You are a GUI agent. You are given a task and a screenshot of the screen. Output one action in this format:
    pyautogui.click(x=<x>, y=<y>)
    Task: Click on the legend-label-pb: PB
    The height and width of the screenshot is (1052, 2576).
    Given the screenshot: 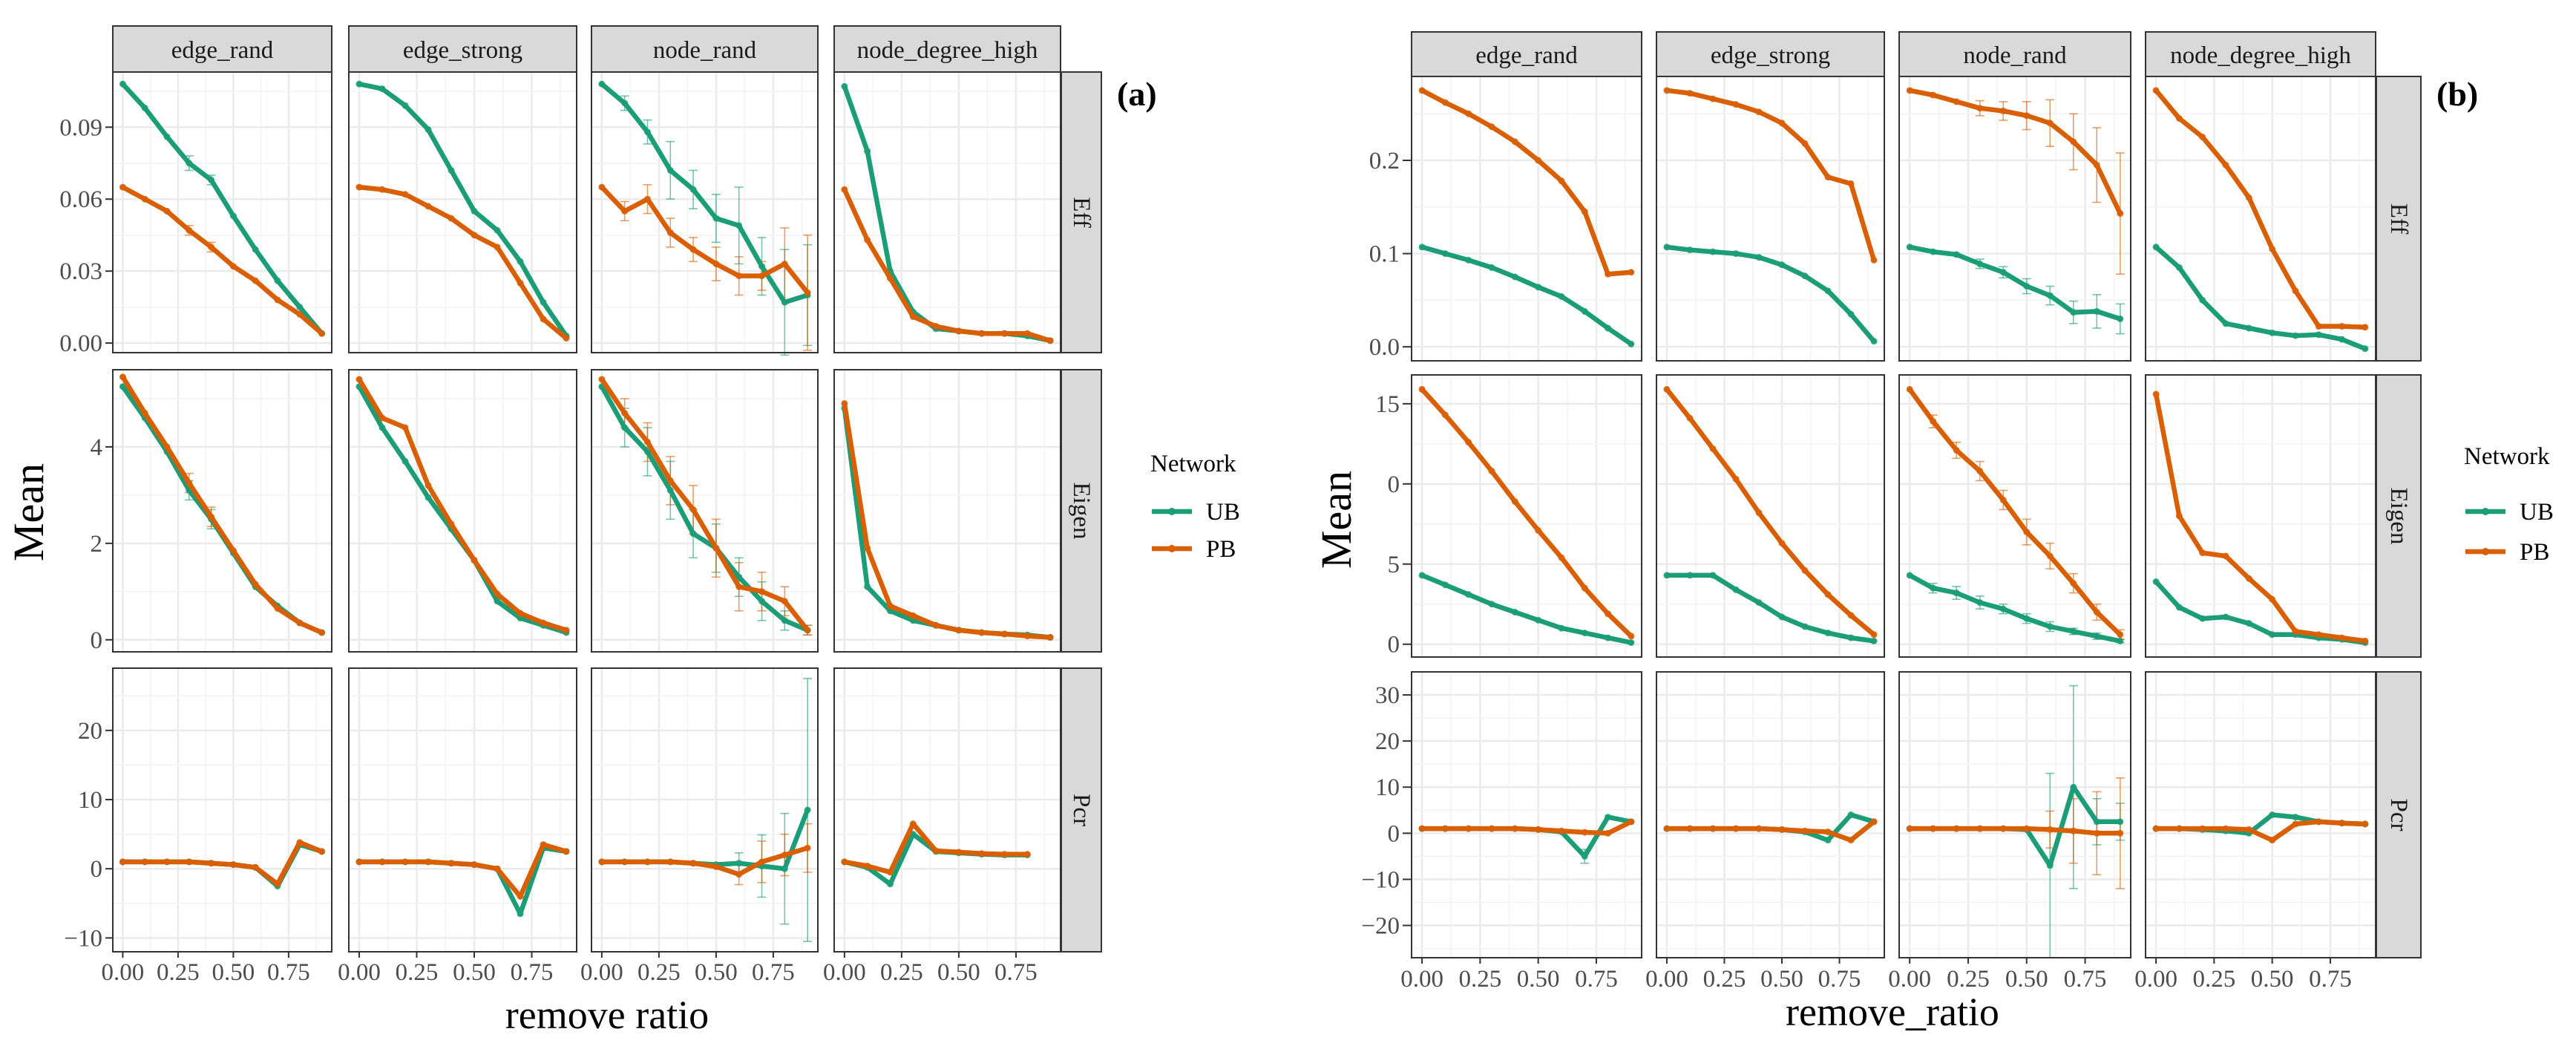 What is the action you would take?
    pyautogui.click(x=2534, y=552)
    